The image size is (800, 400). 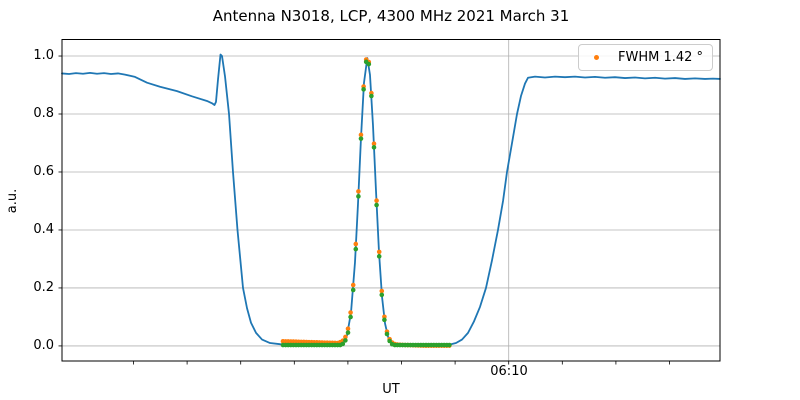 What do you see at coordinates (661, 57) in the screenshot?
I see `legend-label: FWHM 1.42 °` at bounding box center [661, 57].